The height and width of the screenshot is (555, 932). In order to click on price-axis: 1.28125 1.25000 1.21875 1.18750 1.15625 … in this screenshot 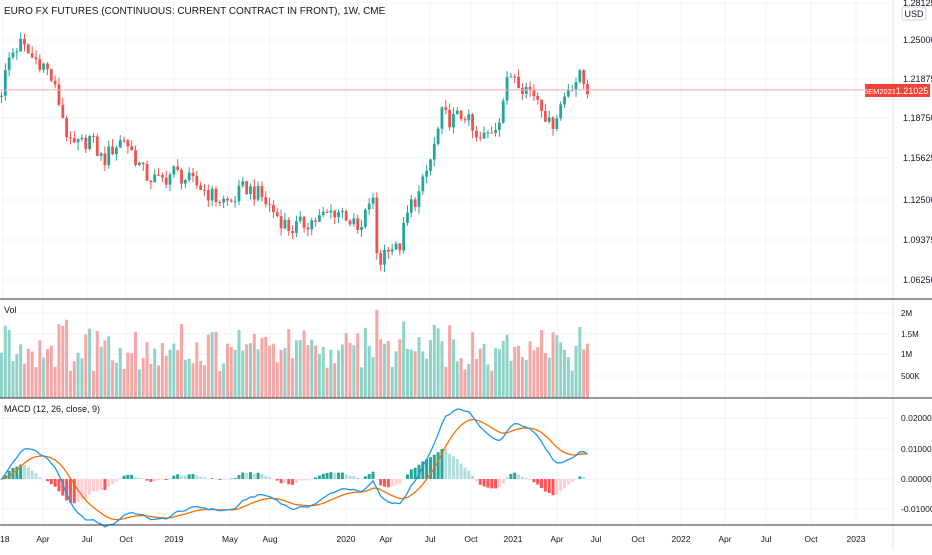, I will do `click(917, 142)`.